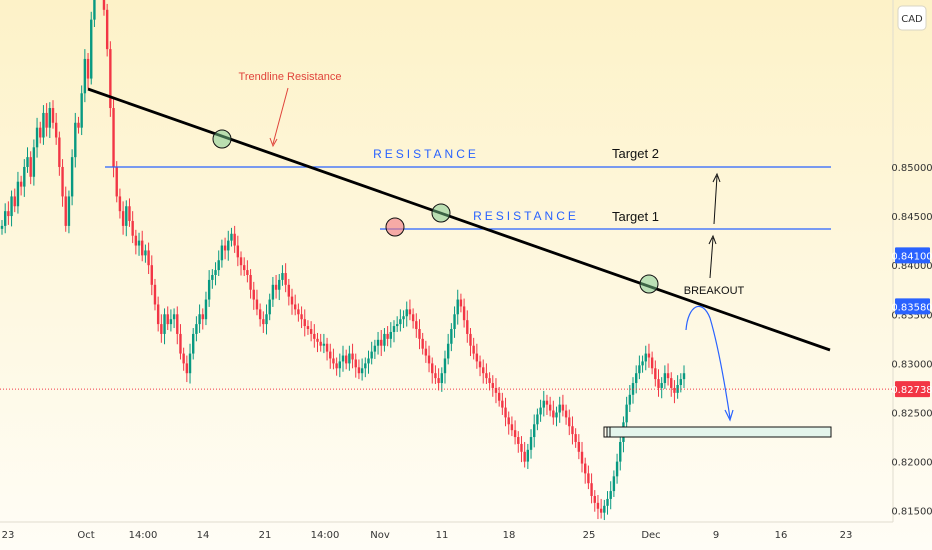 This screenshot has height=550, width=932. I want to click on resistance-label-lower: RESISTANCE, so click(526, 216).